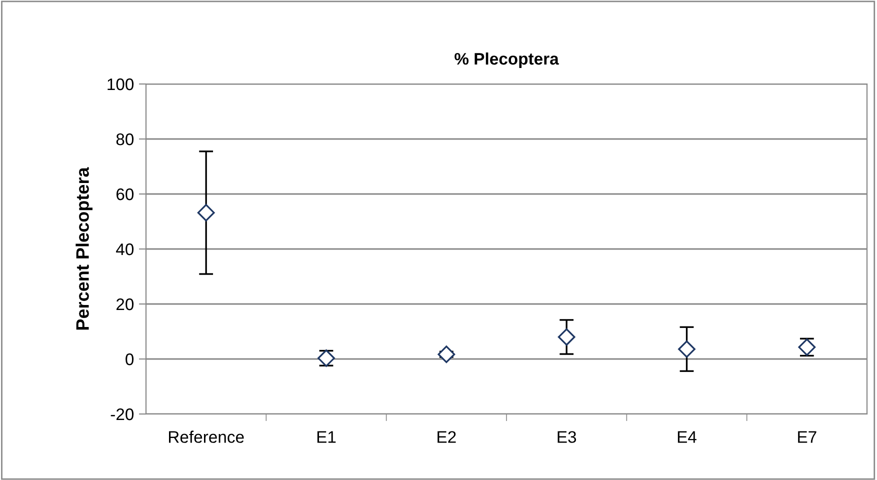  Describe the element at coordinates (84, 248) in the screenshot. I see `y-axis-title: Percent Plecoptera` at that location.